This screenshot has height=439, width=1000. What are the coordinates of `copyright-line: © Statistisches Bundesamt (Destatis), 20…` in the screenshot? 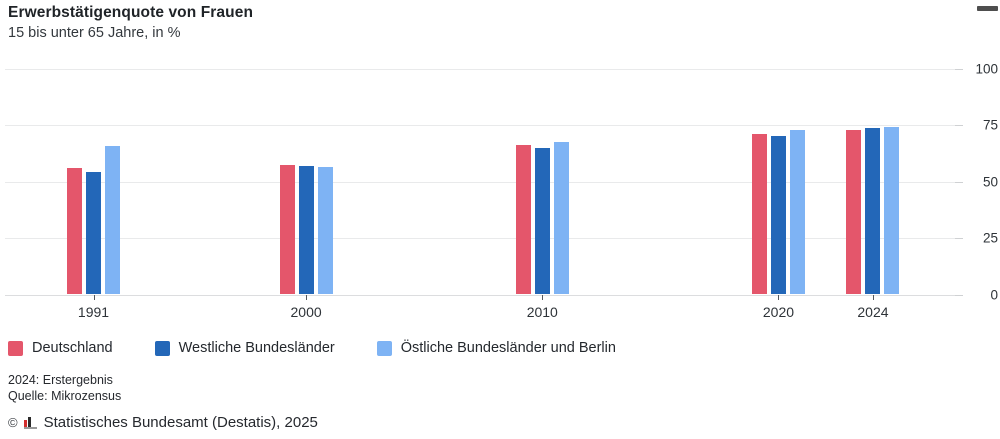 It's located at (163, 422).